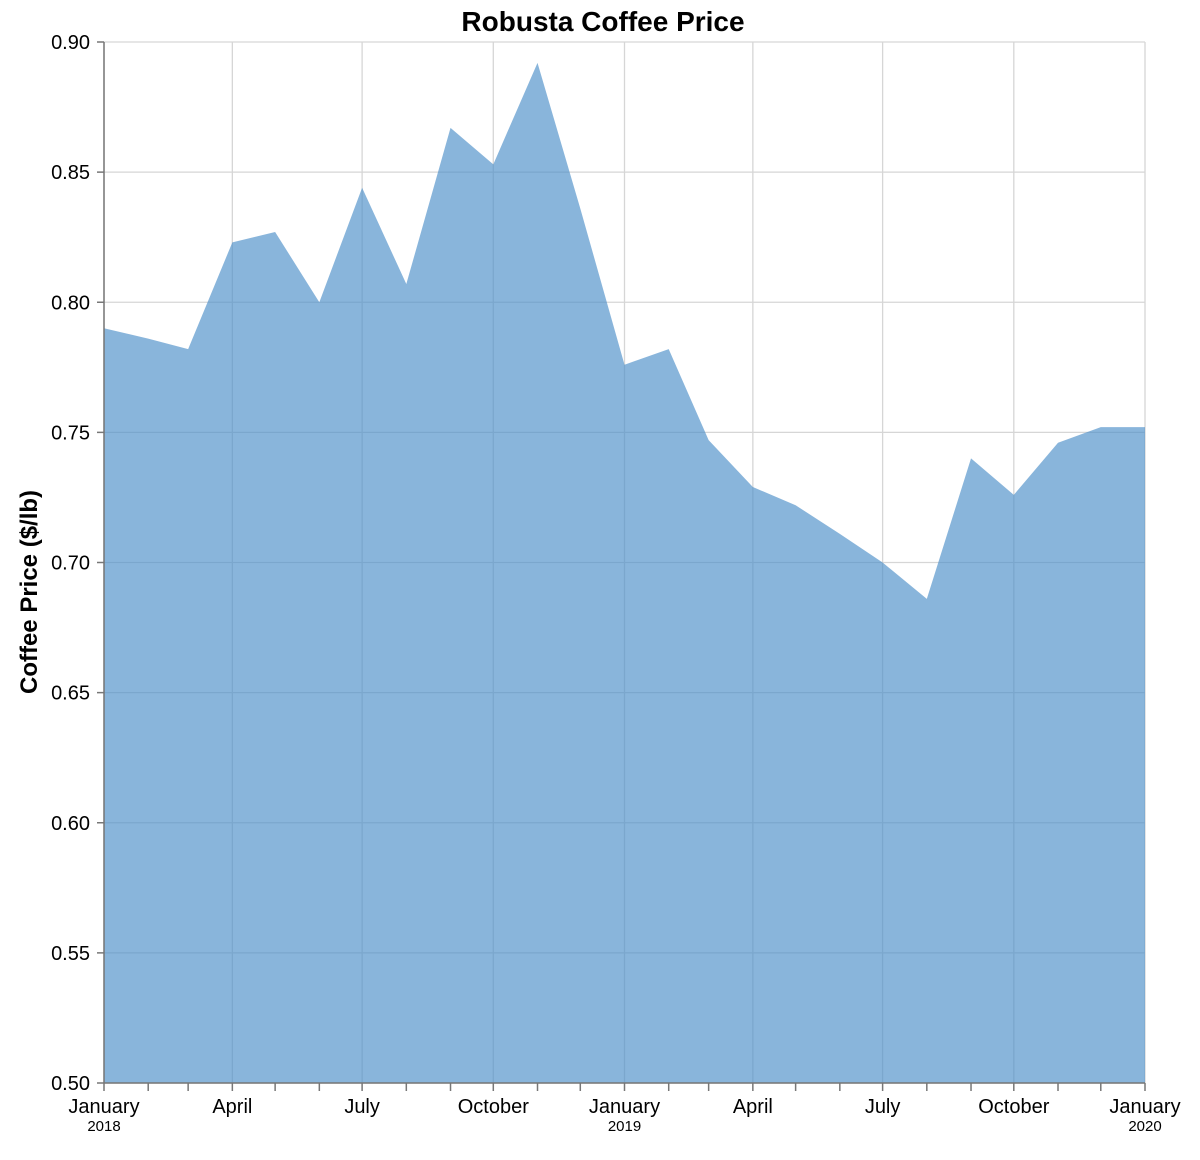 The height and width of the screenshot is (1160, 1200). Describe the element at coordinates (1144, 1126) in the screenshot. I see `x-year-label: 2020` at that location.